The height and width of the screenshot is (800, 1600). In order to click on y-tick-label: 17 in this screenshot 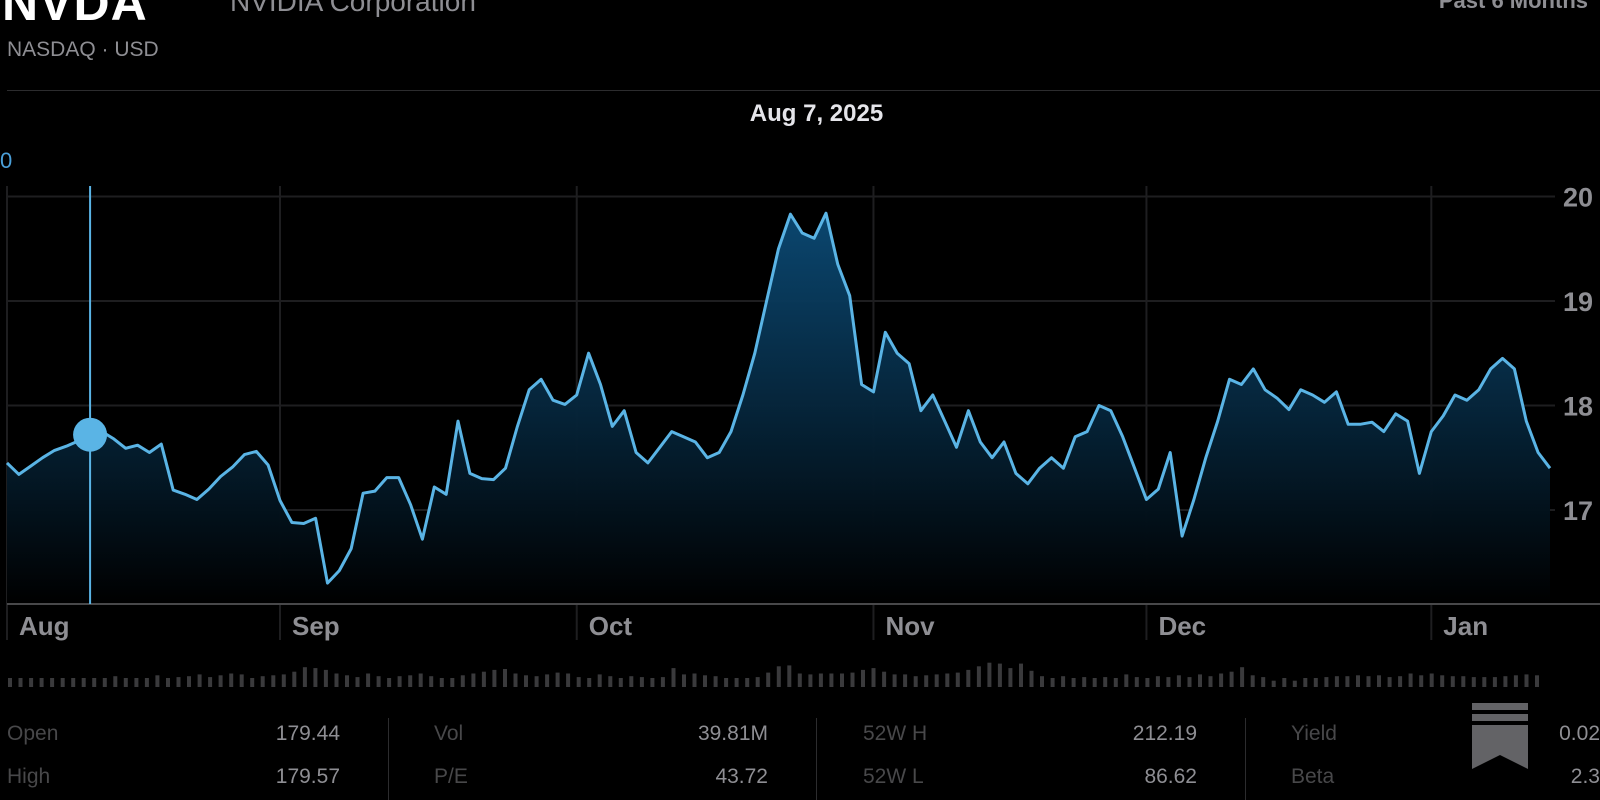, I will do `click(1578, 511)`.